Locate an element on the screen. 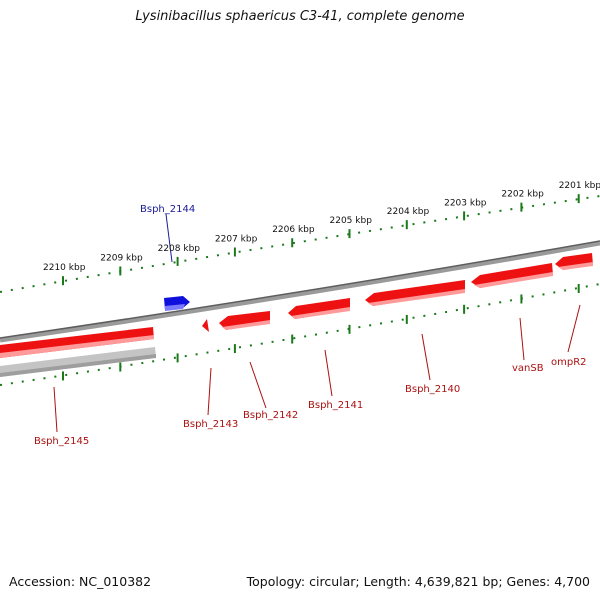 This screenshot has height=600, width=600. accession-text: Accession: NC_010382 is located at coordinates (80, 581).